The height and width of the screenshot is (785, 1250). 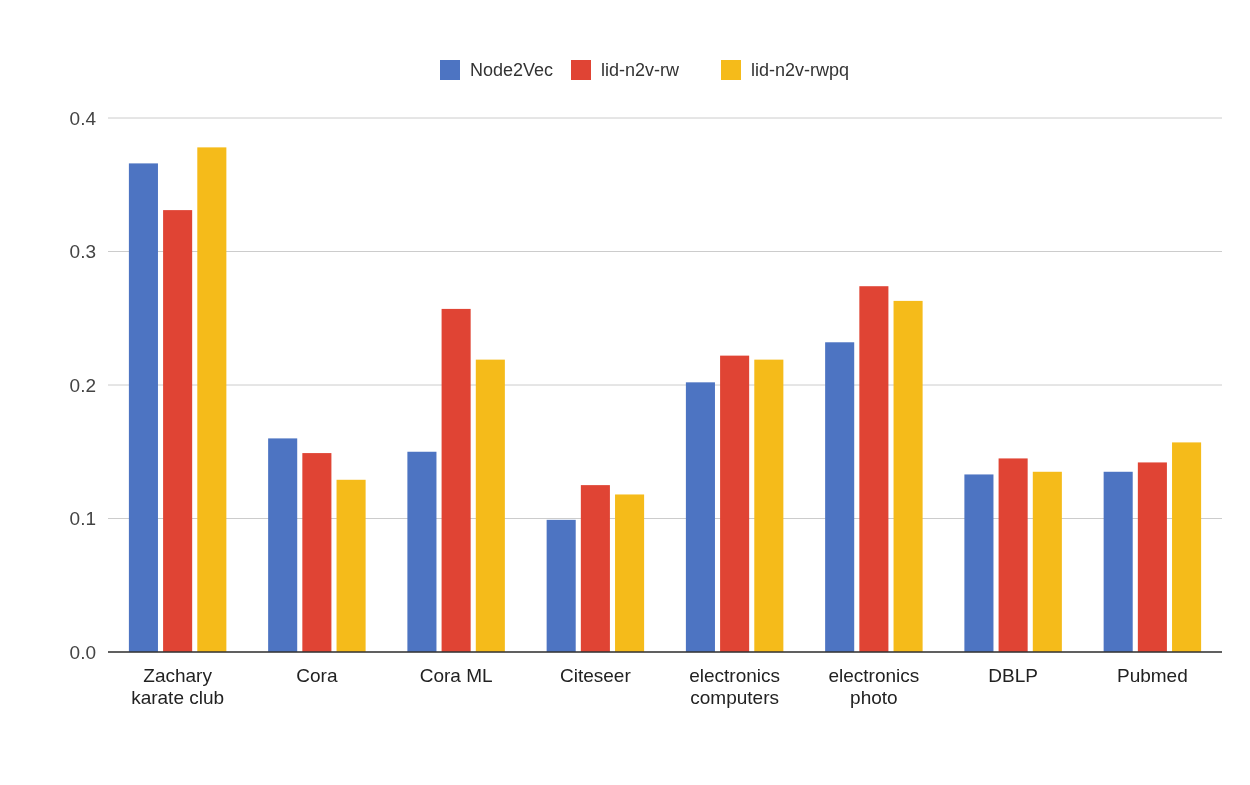 What do you see at coordinates (800, 70) in the screenshot?
I see `legend-label: lid-n2v-rwpq` at bounding box center [800, 70].